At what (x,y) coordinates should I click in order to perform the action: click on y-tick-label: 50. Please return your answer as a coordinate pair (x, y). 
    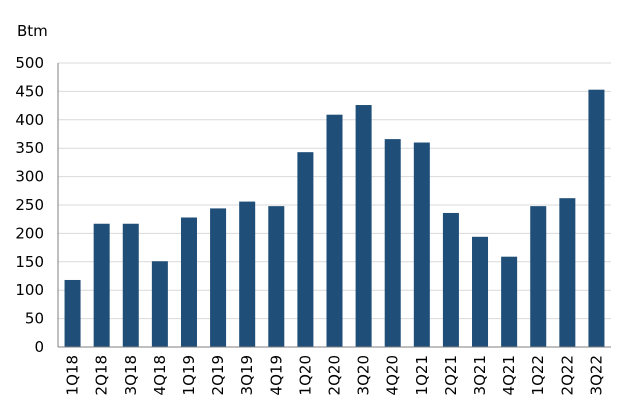
    Looking at the image, I should click on (34, 319).